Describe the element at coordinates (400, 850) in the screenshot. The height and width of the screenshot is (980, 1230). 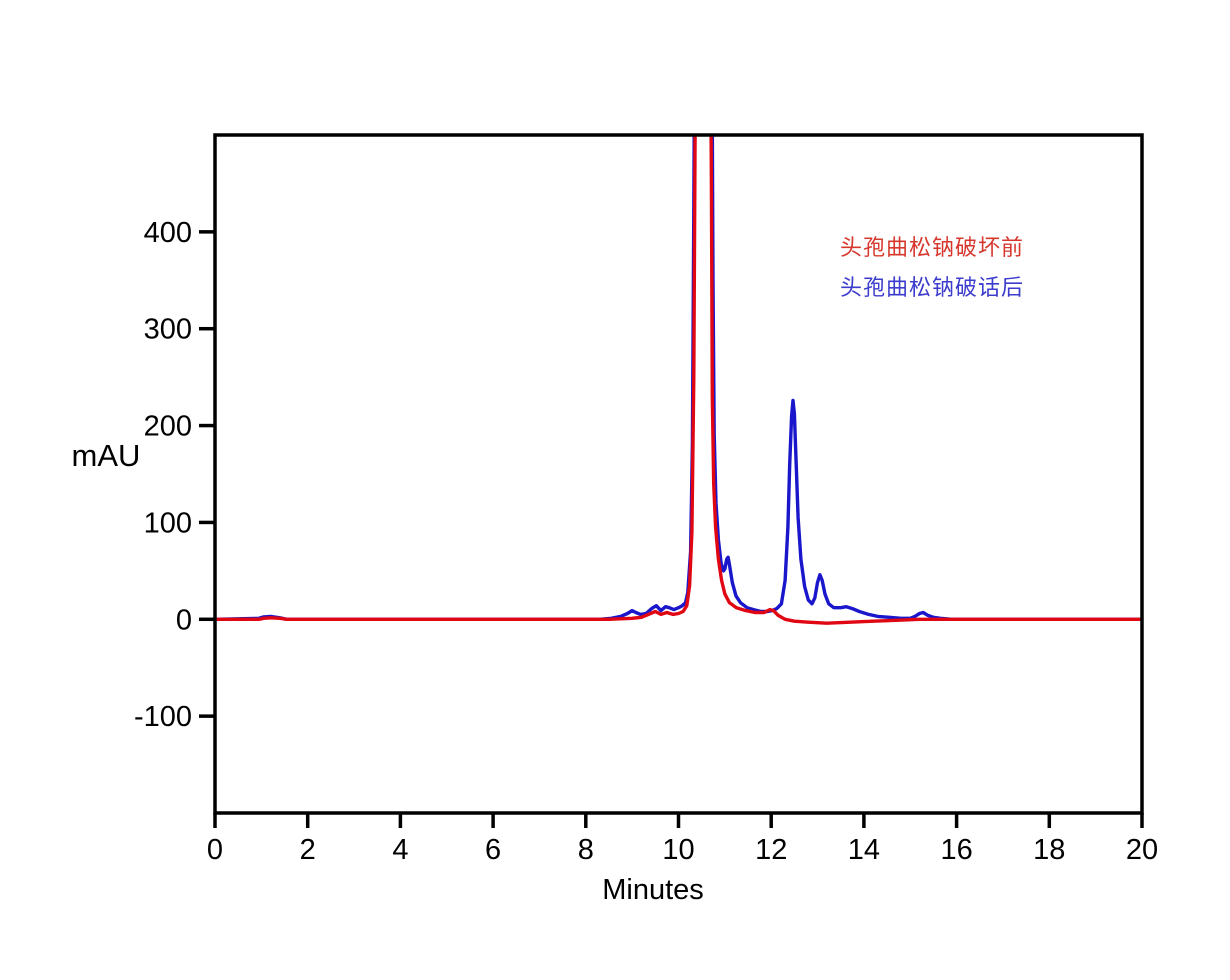
I see `x-tick-label: 4` at that location.